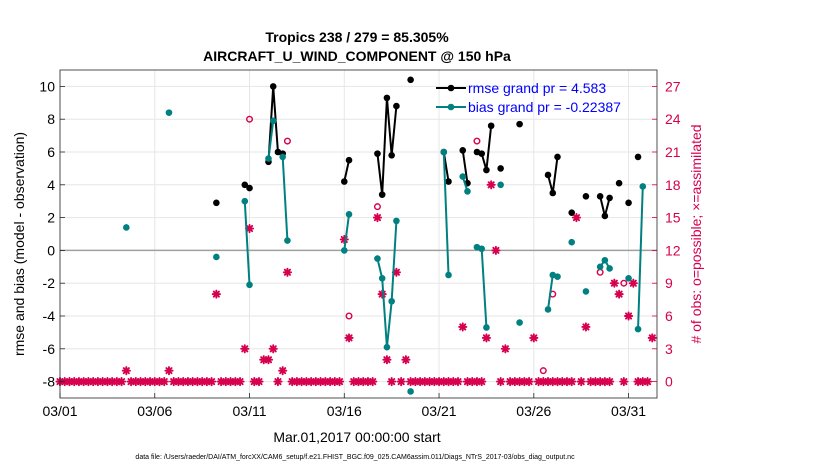 The image size is (830, 475). I want to click on y-left-tick-label: -4, so click(49, 316).